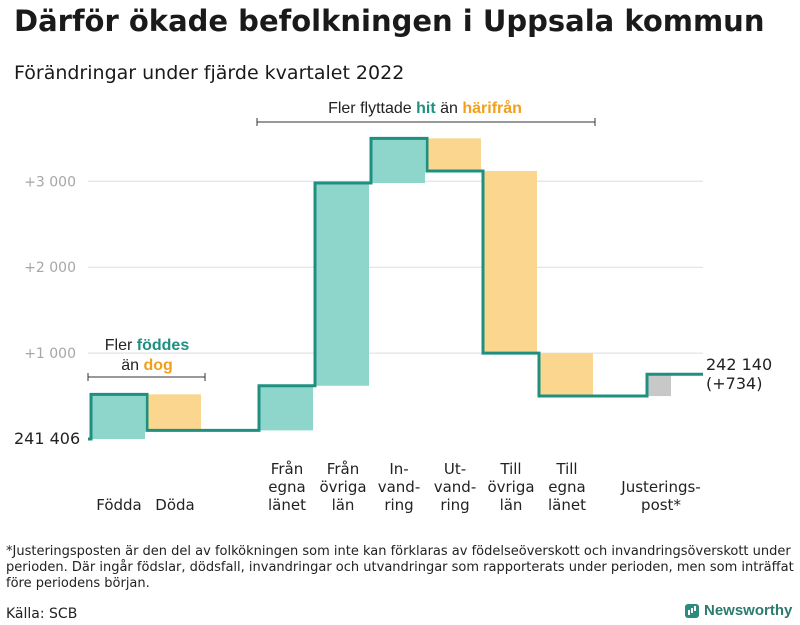 The width and height of the screenshot is (800, 625). I want to click on category-label: Döda, so click(174, 505).